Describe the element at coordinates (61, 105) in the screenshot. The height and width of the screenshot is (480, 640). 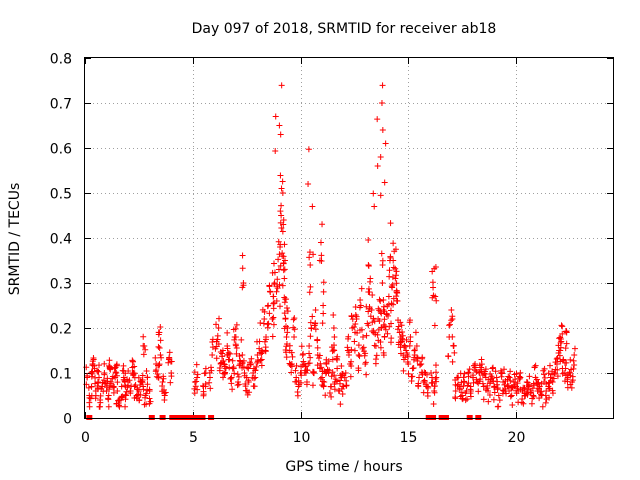
I see `y-tick-label: 0.7` at that location.